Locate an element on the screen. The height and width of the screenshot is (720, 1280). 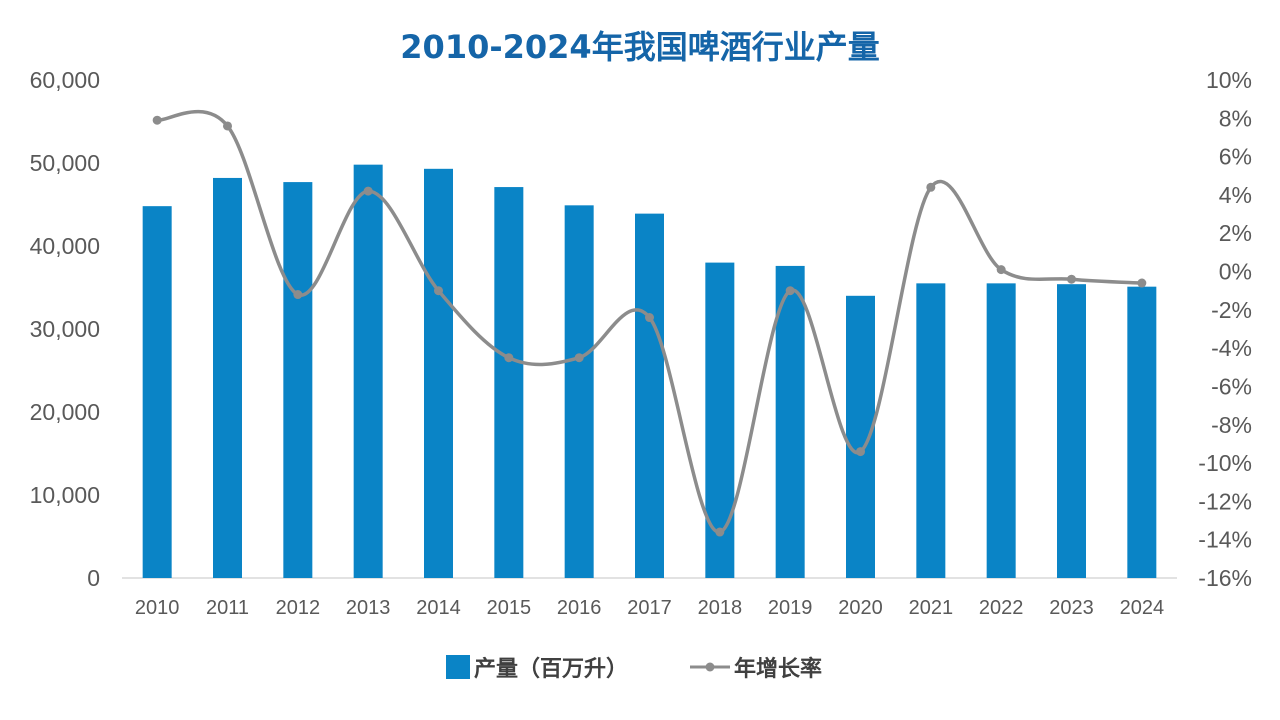
x-tick-label: 2022 is located at coordinates (1001, 608).